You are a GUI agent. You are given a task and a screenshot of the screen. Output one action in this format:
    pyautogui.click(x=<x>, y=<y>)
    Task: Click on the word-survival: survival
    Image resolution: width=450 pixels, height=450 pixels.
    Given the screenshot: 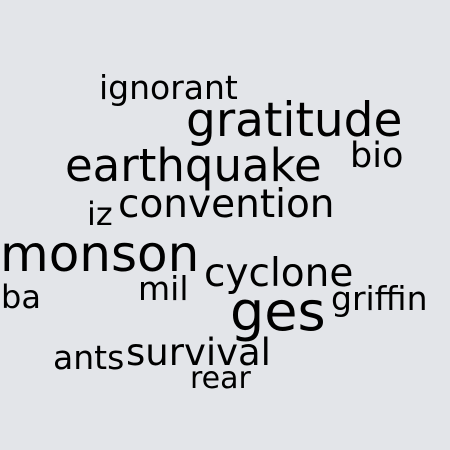 What is the action you would take?
    pyautogui.click(x=198, y=352)
    